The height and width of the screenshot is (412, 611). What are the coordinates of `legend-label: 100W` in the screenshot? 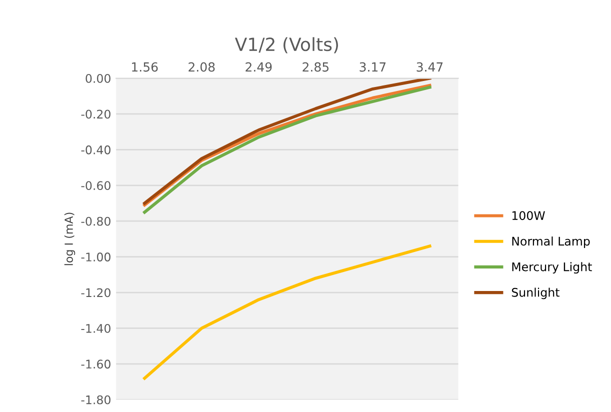 It's located at (528, 215).